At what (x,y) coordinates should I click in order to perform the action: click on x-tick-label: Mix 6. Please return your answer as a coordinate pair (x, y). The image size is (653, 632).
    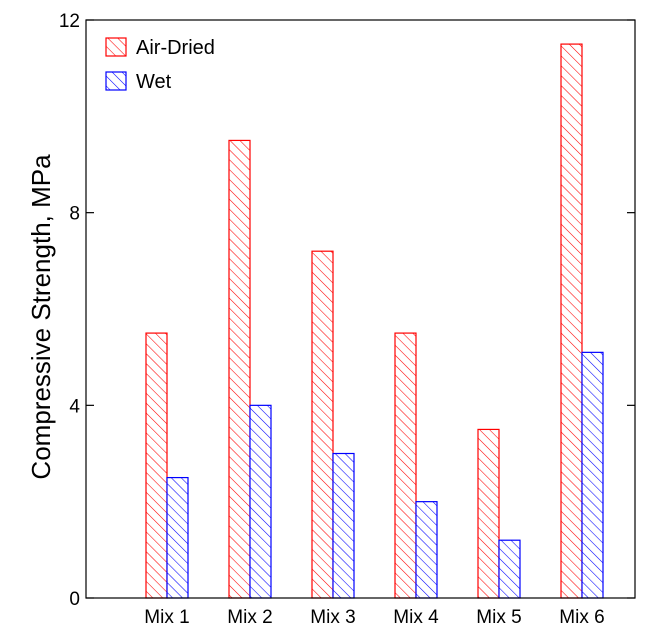
    Looking at the image, I should click on (581, 617).